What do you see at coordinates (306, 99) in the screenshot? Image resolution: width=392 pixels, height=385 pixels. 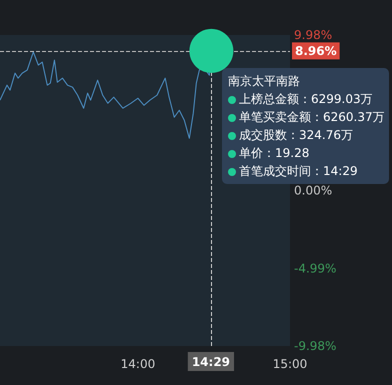 I see `annotation: 上榜总金额：6299.03万` at bounding box center [306, 99].